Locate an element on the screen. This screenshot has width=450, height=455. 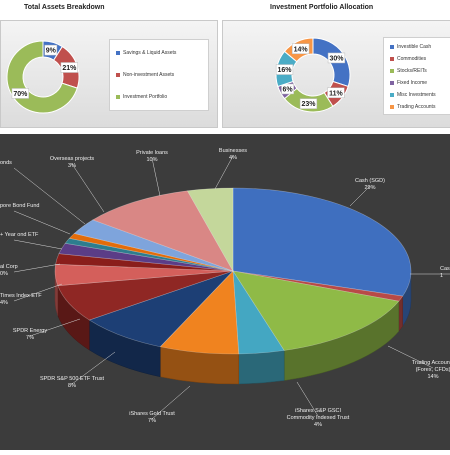
svg-text: 11% is located at coordinates (336, 93).